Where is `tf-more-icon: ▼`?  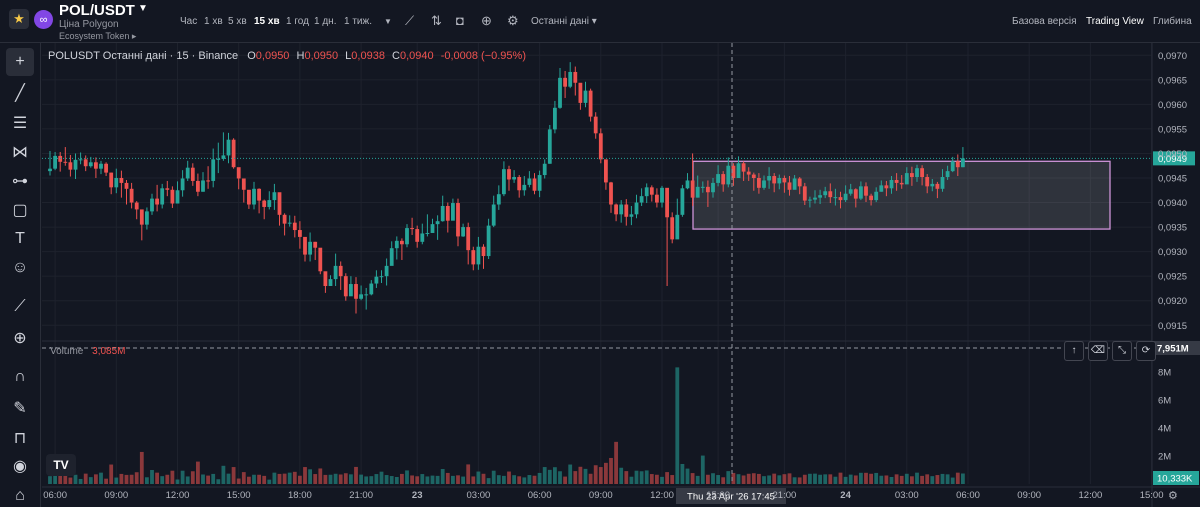 tf-more-icon: ▼ is located at coordinates (388, 21).